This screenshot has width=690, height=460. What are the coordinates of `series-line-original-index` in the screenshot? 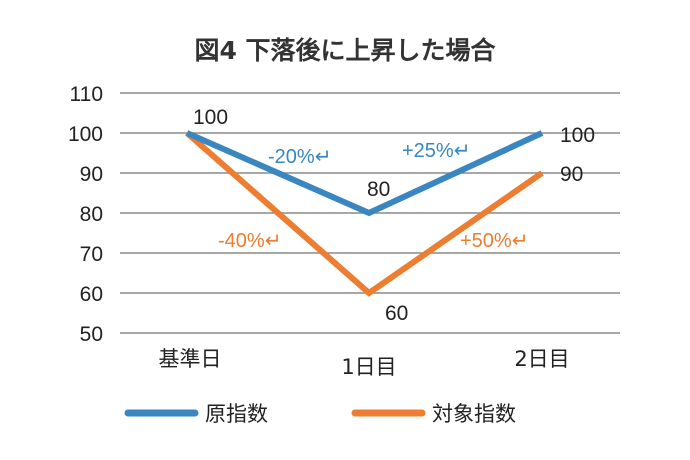 It's located at (364, 173).